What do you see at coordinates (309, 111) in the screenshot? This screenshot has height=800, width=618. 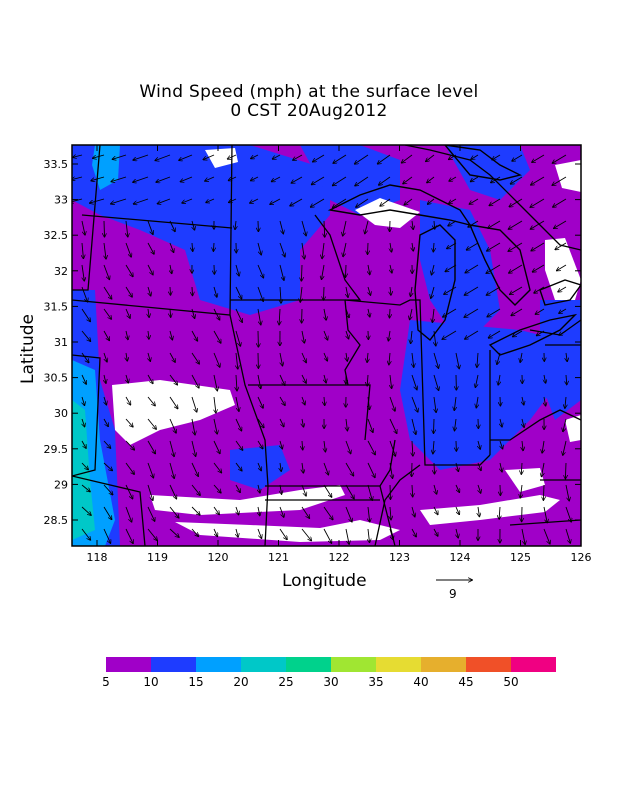 I see `map-subtitle-time: 0 CST 20Aug2012` at bounding box center [309, 111].